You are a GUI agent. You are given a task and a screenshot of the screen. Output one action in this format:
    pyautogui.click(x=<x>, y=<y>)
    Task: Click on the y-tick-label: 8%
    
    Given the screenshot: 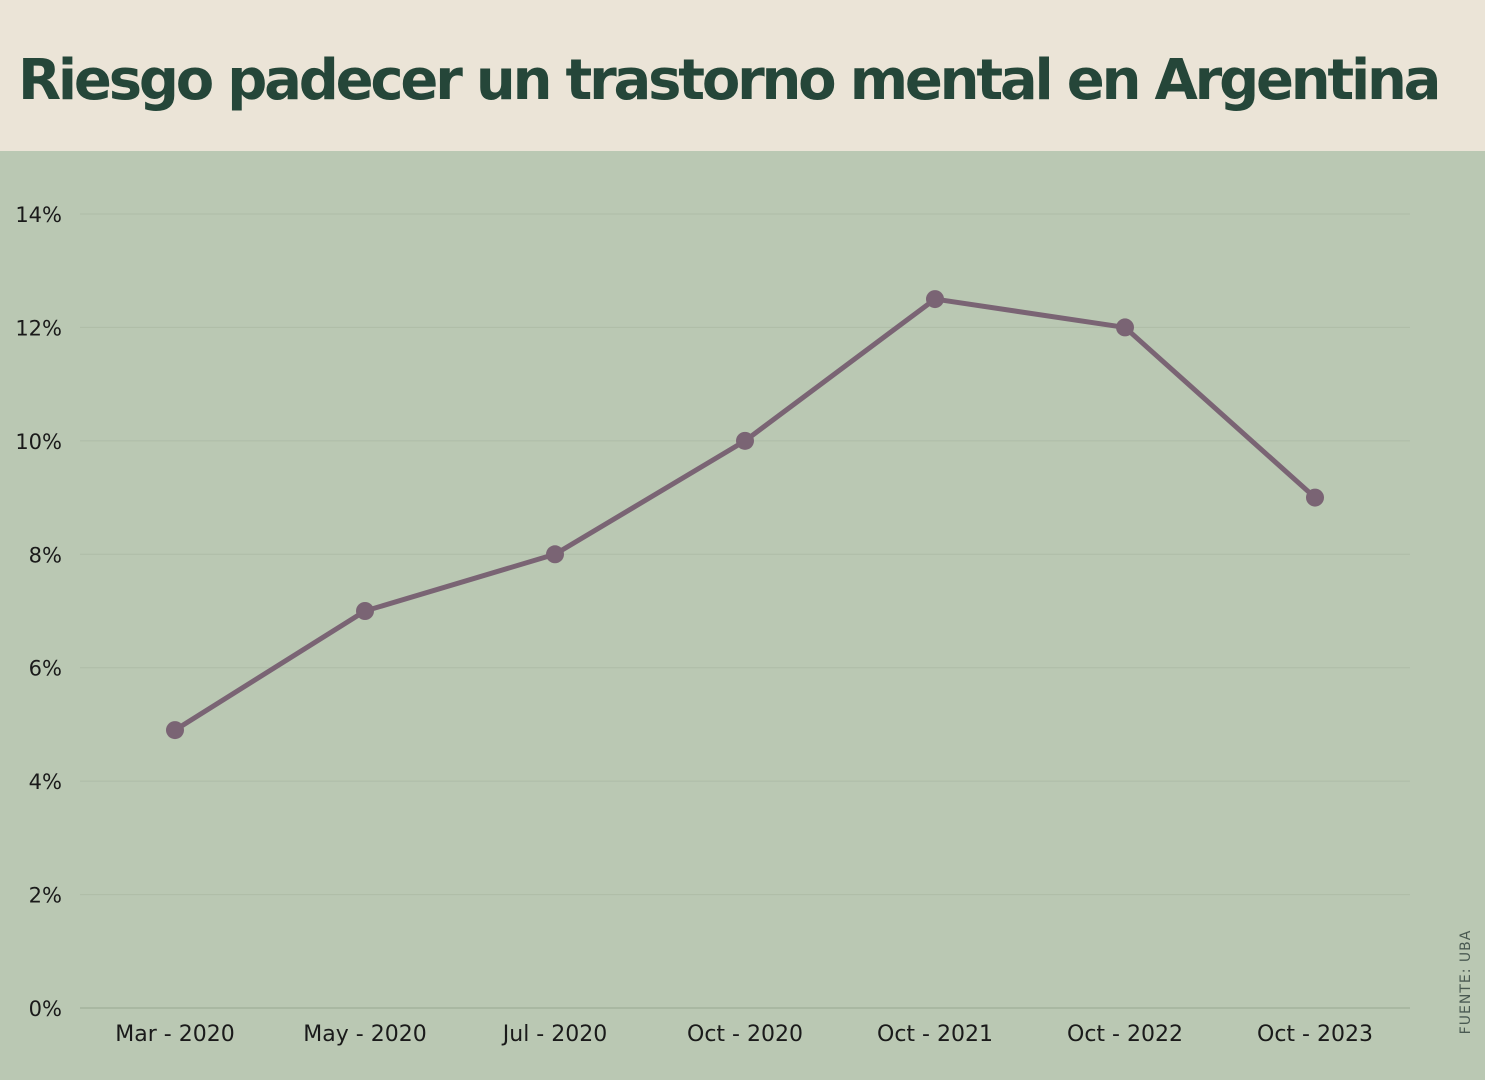 What is the action you would take?
    pyautogui.click(x=45, y=555)
    